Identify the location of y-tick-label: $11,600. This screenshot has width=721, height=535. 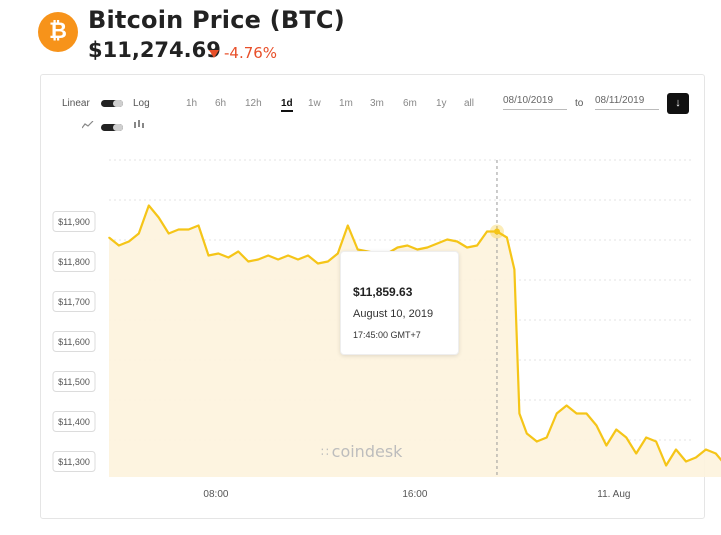
(74, 342).